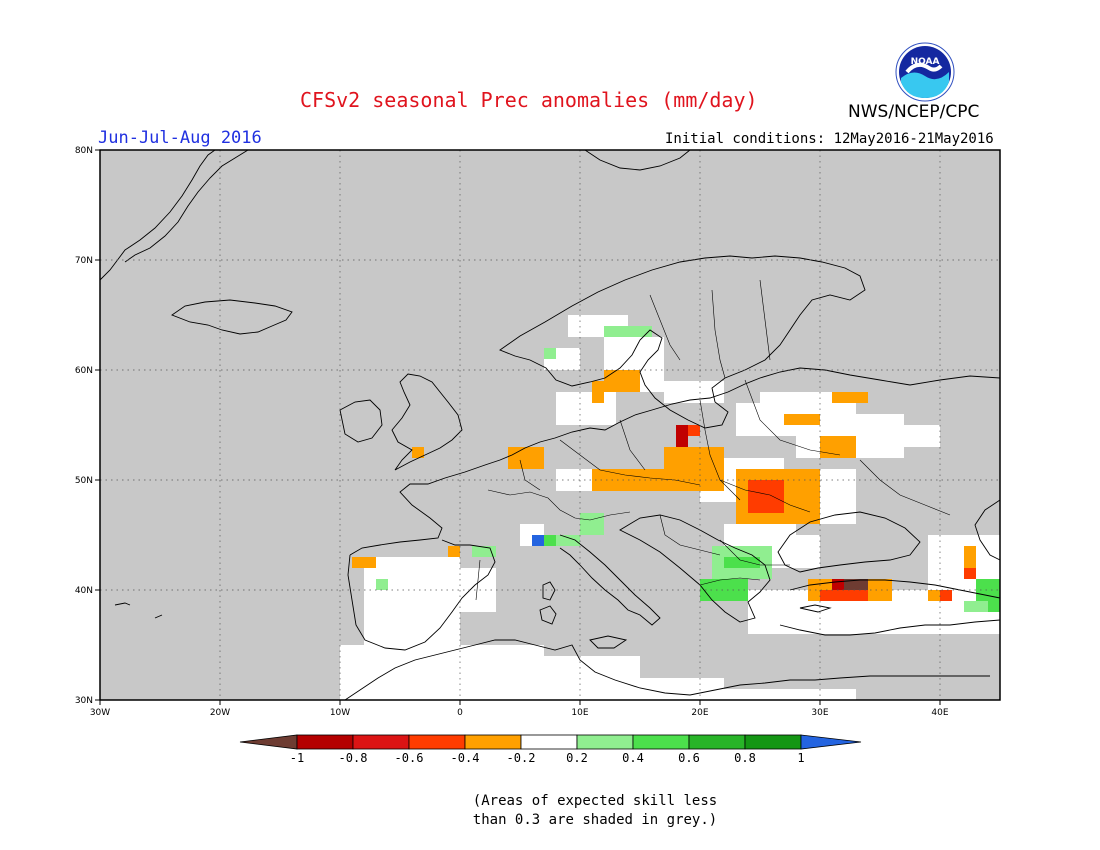 This screenshot has width=1100, height=850. What do you see at coordinates (340, 713) in the screenshot?
I see `lon-tick-label: 10W` at bounding box center [340, 713].